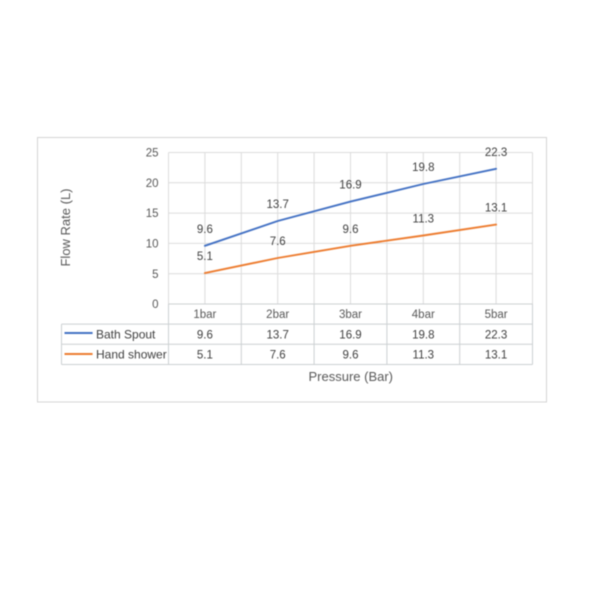 This screenshot has width=600, height=600. I want to click on svg-text: 3bar, so click(350, 315).